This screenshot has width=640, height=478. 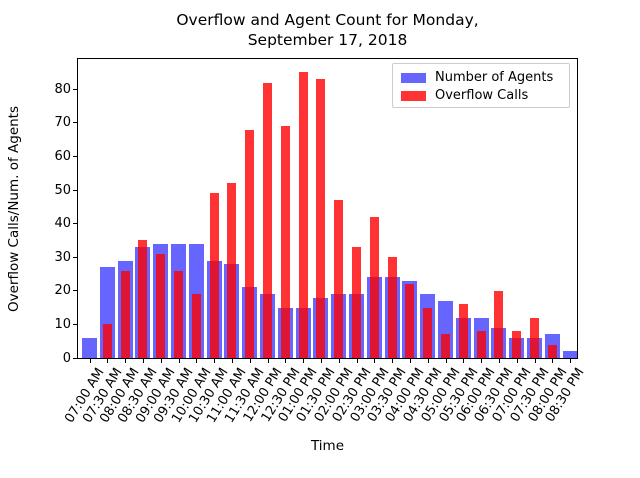 I want to click on y-tick-label: 10, so click(x=62, y=324).